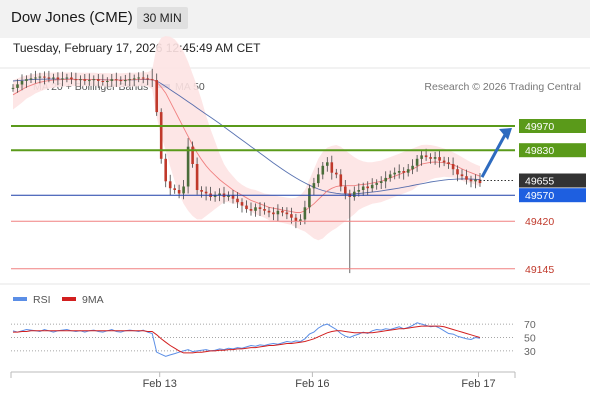 The height and width of the screenshot is (400, 590). I want to click on rsi-ma-legend-swatch, so click(69, 299).